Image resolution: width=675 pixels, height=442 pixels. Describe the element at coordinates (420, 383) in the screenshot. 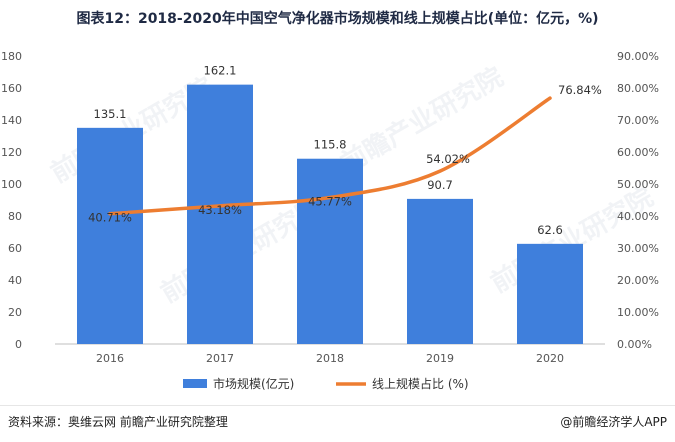

I see `legend-label-line: 线上规模占比 (%)` at that location.